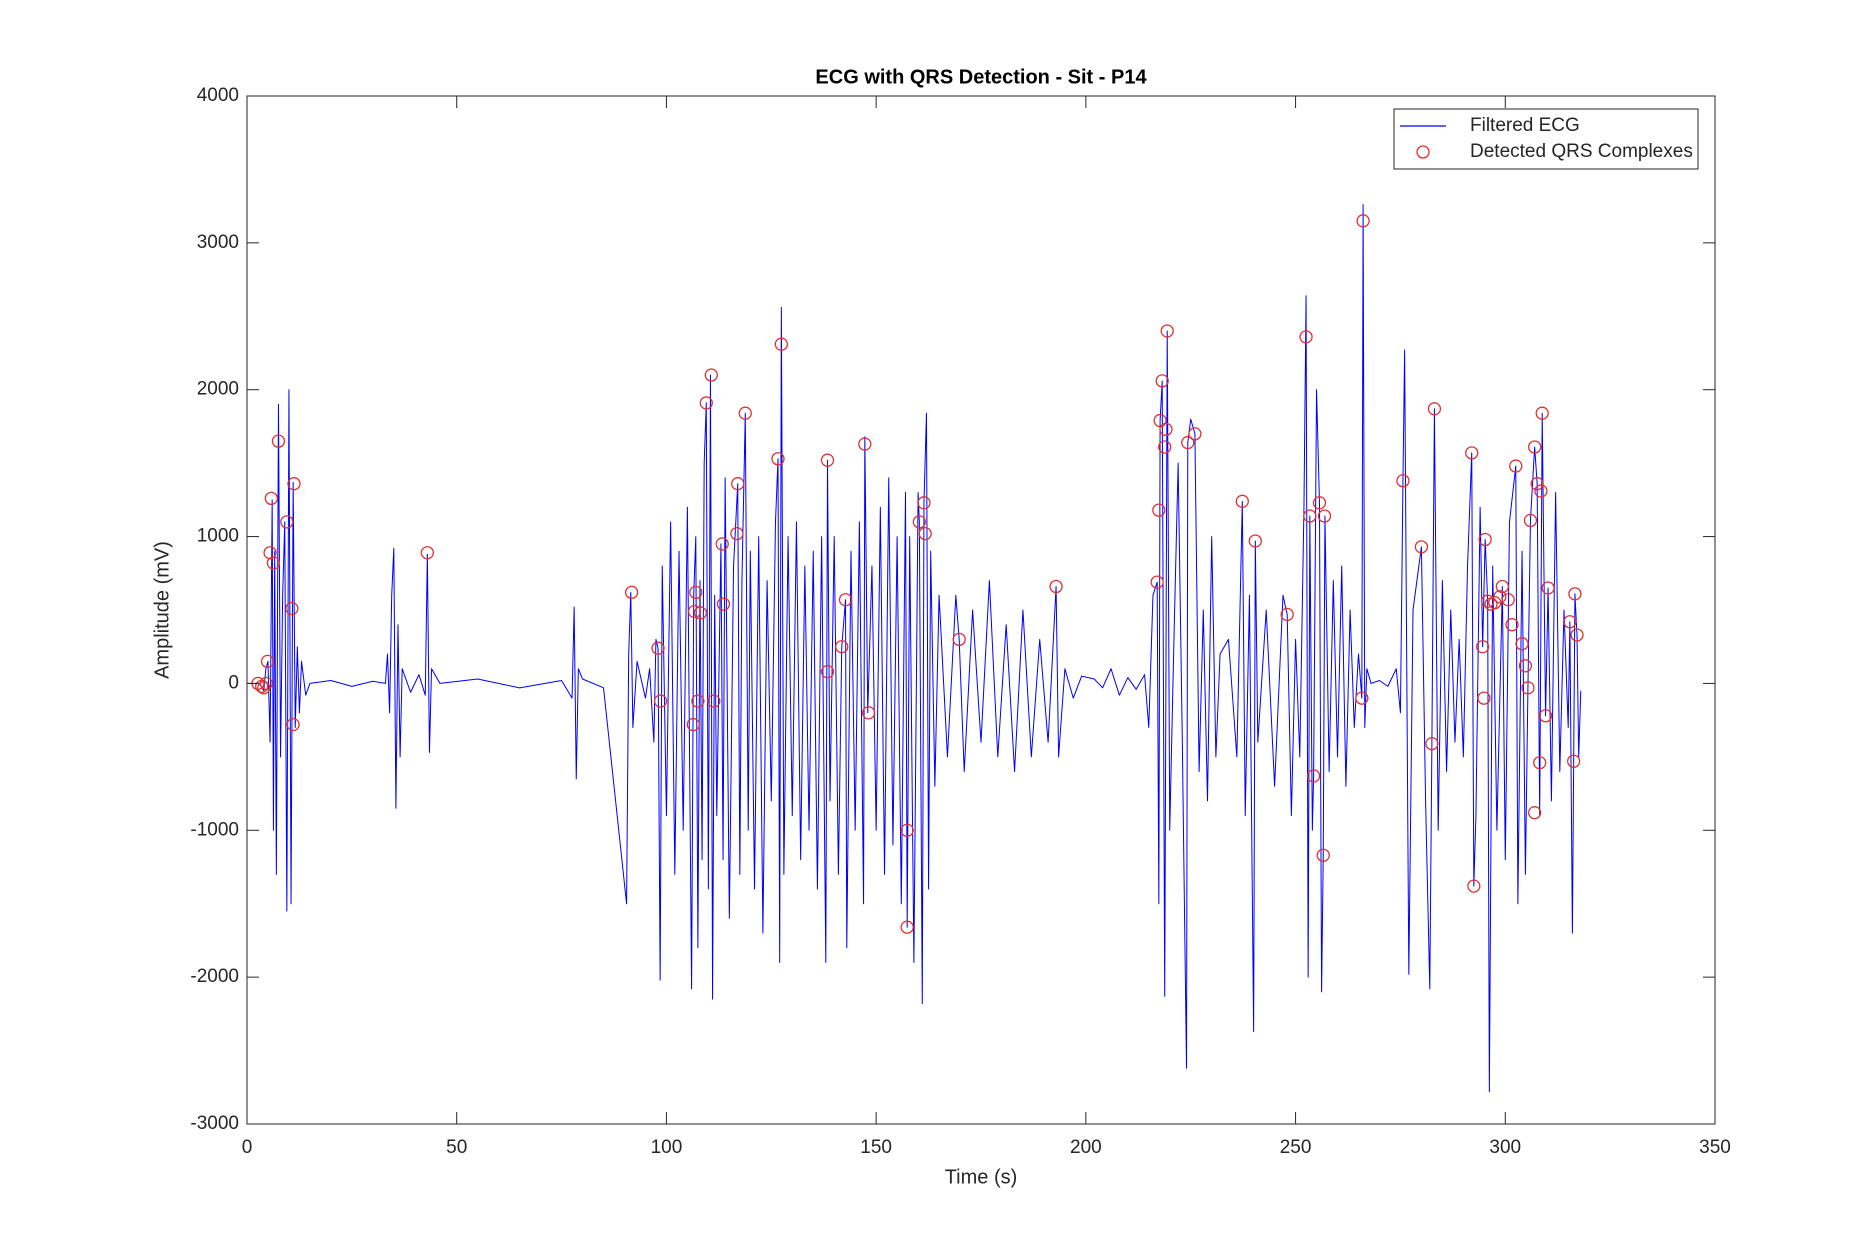  What do you see at coordinates (981, 1177) in the screenshot?
I see `x-axis-label: Time (s)` at bounding box center [981, 1177].